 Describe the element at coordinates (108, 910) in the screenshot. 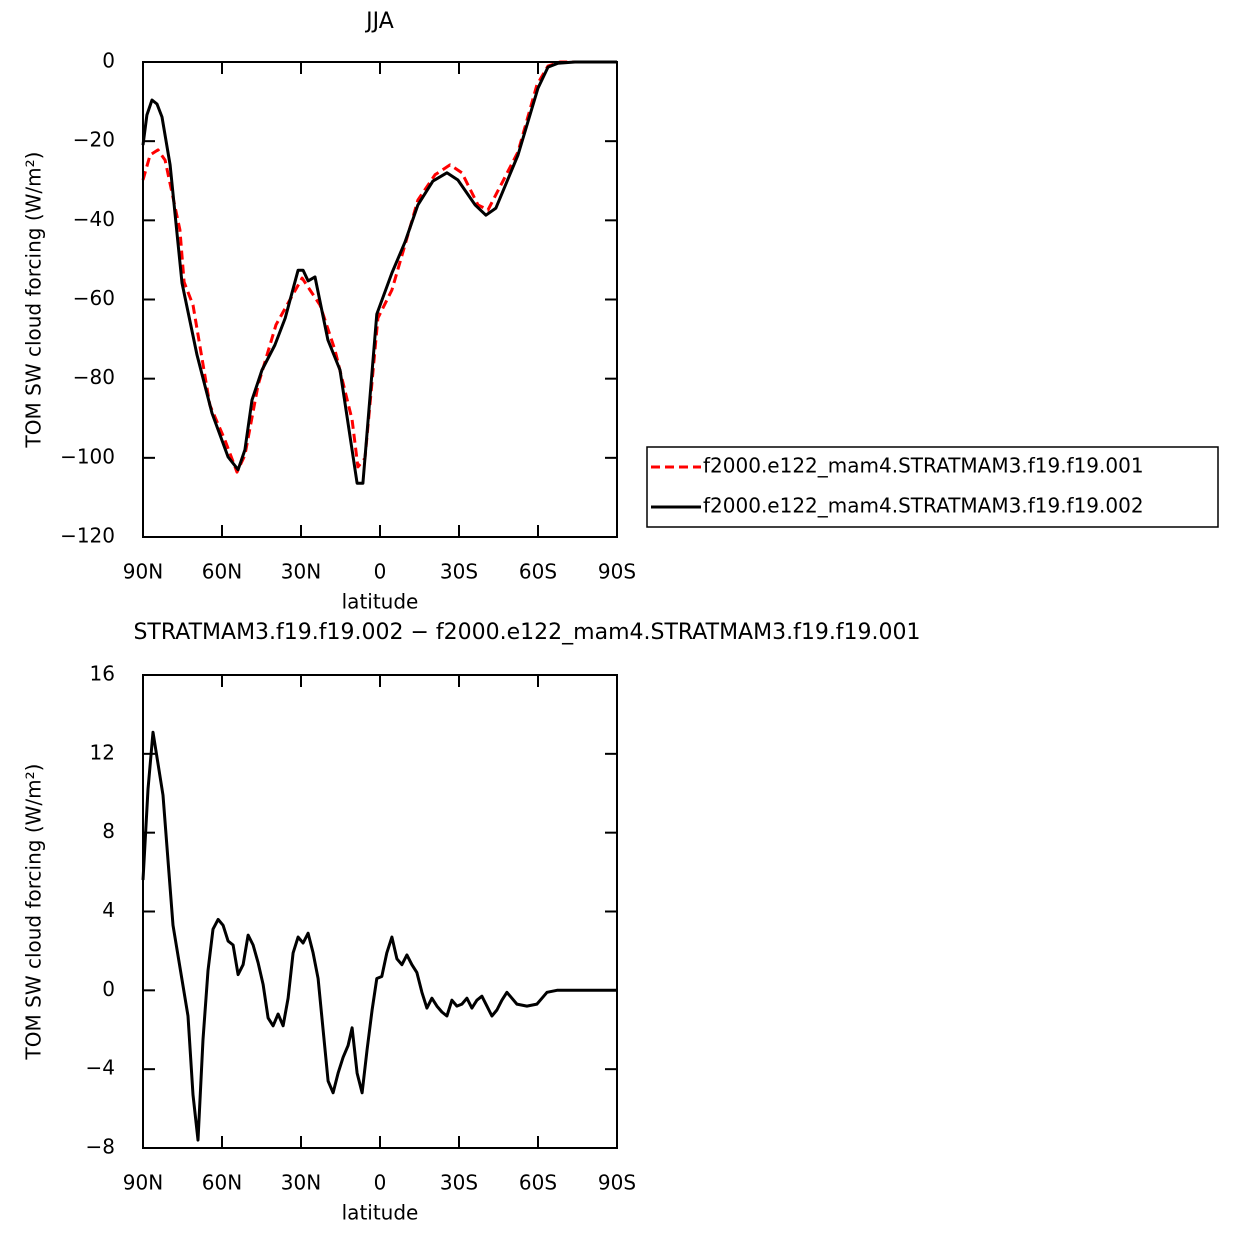

I see `y-tick-label: 4` at that location.